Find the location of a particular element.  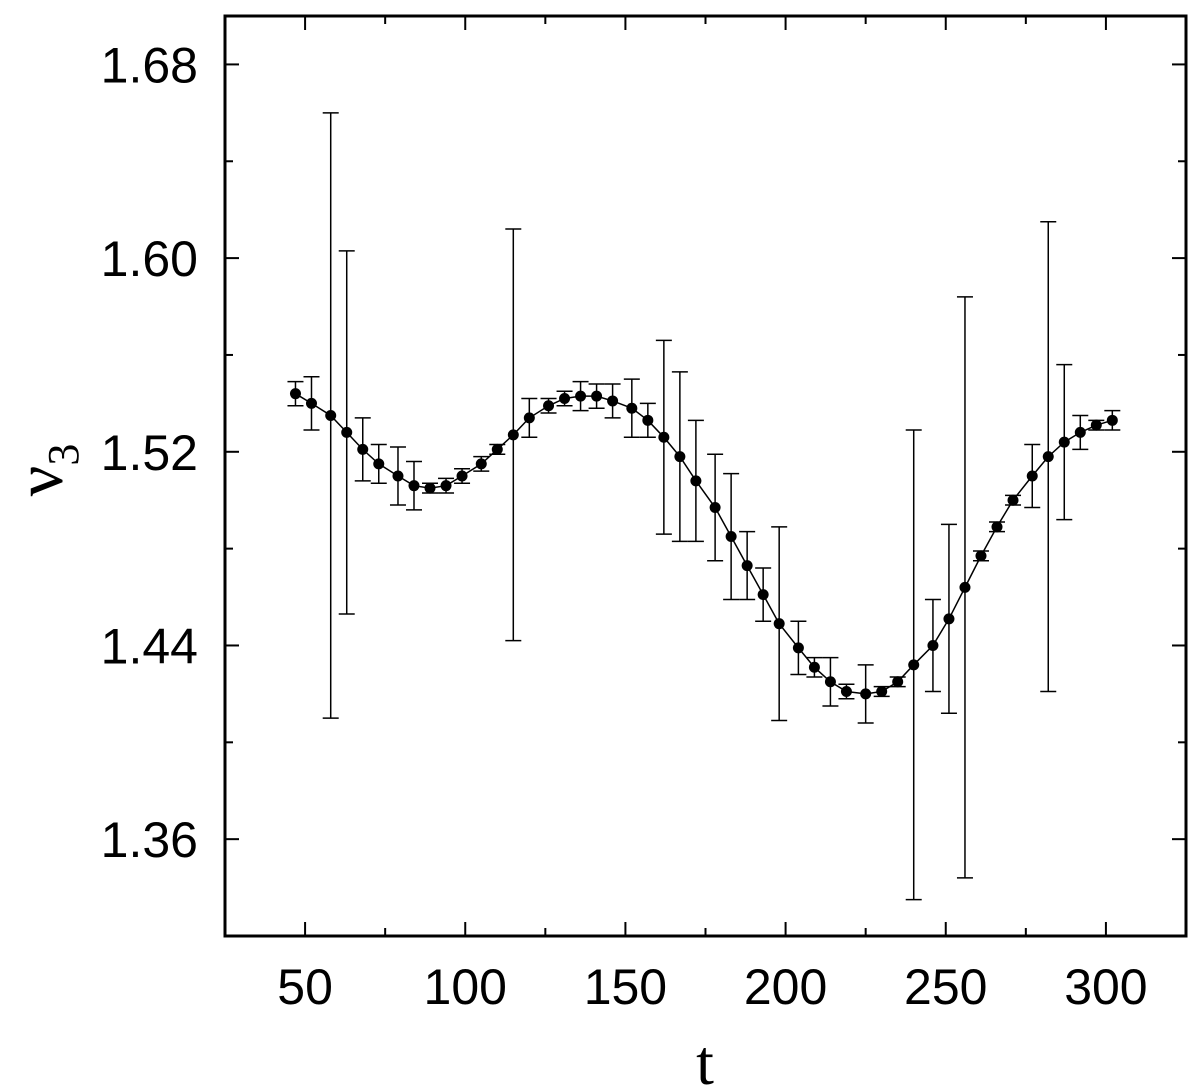

y-tick-label: 1.60 is located at coordinates (149, 259).